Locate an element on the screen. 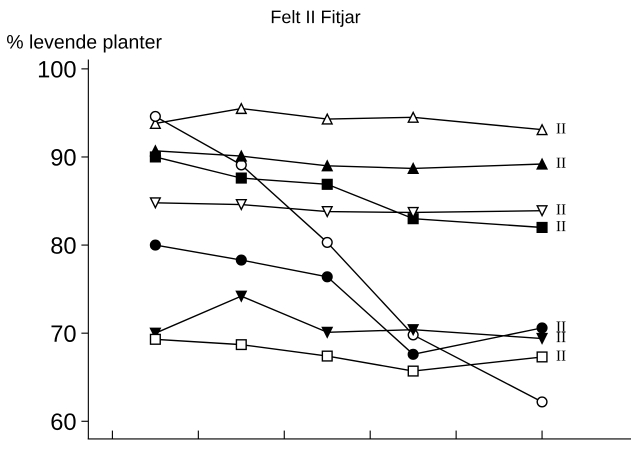 This screenshot has height=462, width=631. y-tick-label: 60 is located at coordinates (63, 421).